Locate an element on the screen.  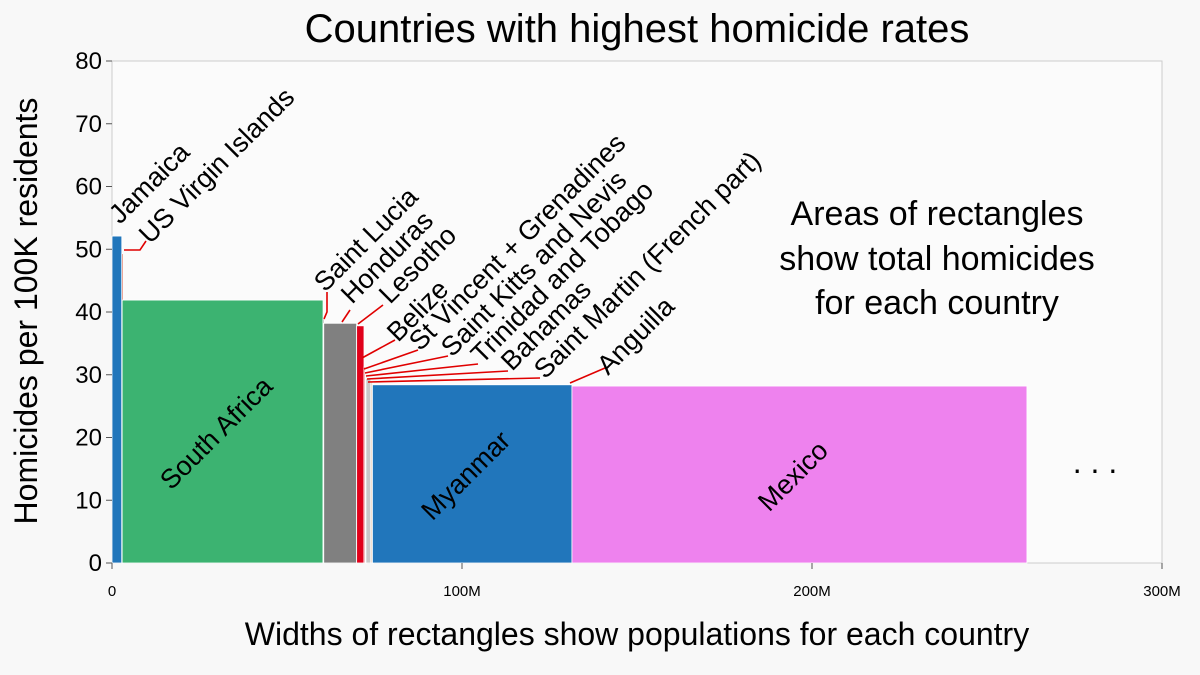
y-tick-label: 30 is located at coordinates (88, 375).